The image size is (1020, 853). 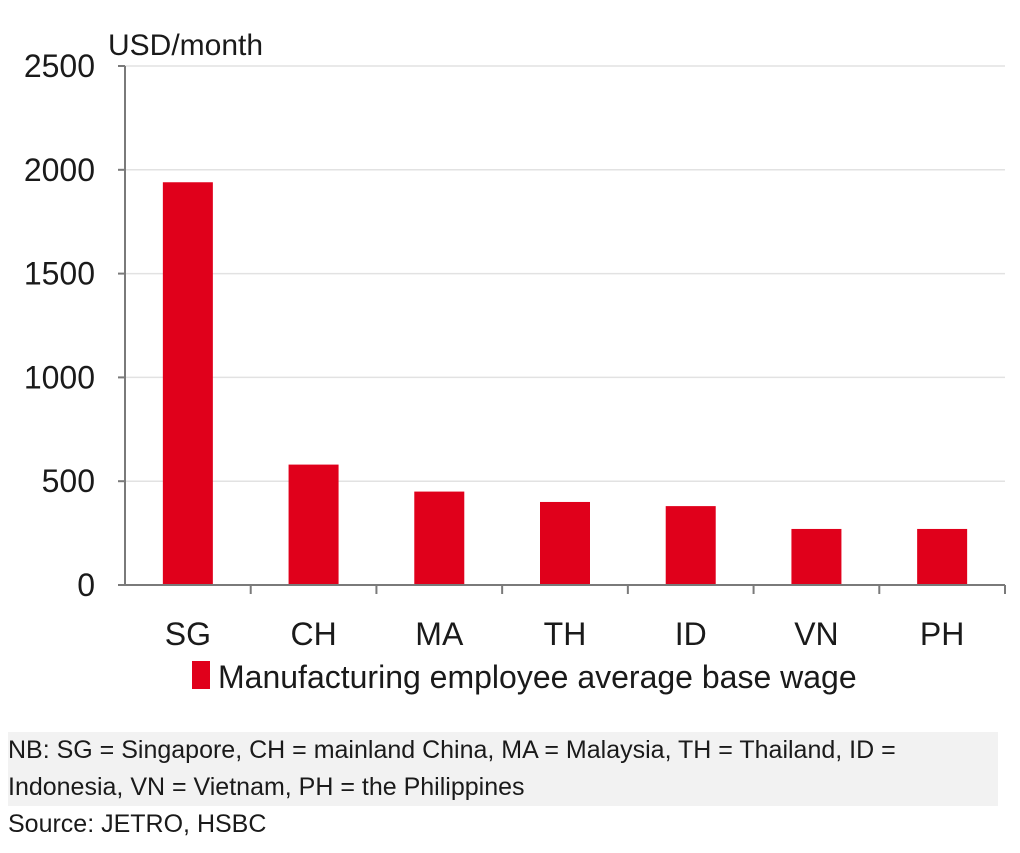 What do you see at coordinates (690, 545) in the screenshot?
I see `bar-id` at bounding box center [690, 545].